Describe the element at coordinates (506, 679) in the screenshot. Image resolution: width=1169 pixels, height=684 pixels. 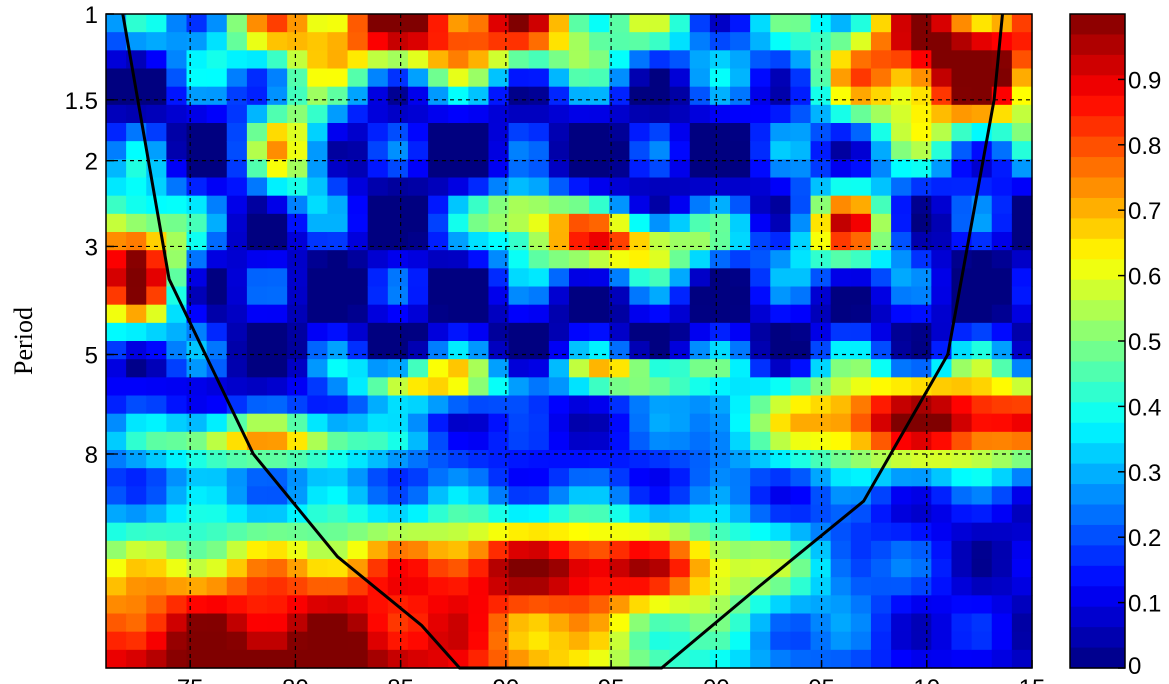
I see `x-tick-label: 90` at that location.